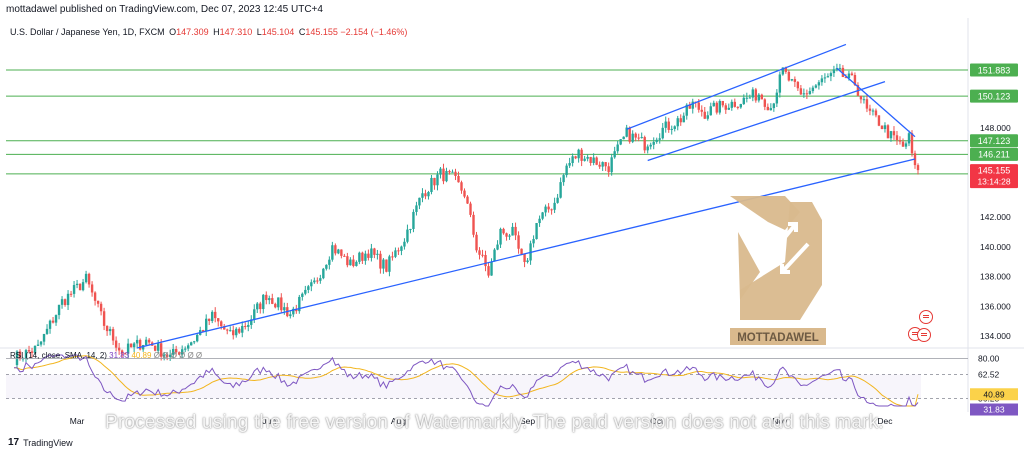 This screenshot has height=456, width=1024. I want to click on rsi-badge, so click(994, 409).